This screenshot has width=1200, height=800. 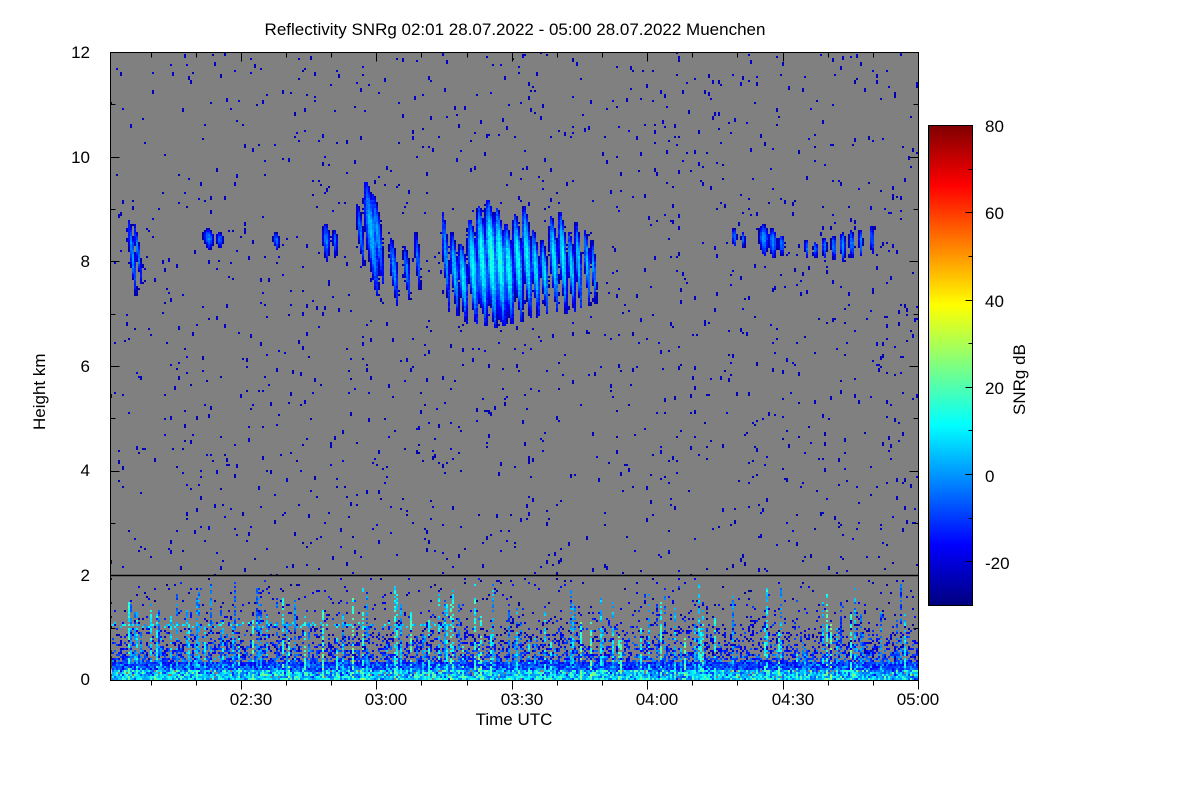 What do you see at coordinates (994, 388) in the screenshot?
I see `colorbar-tick-label: 20` at bounding box center [994, 388].